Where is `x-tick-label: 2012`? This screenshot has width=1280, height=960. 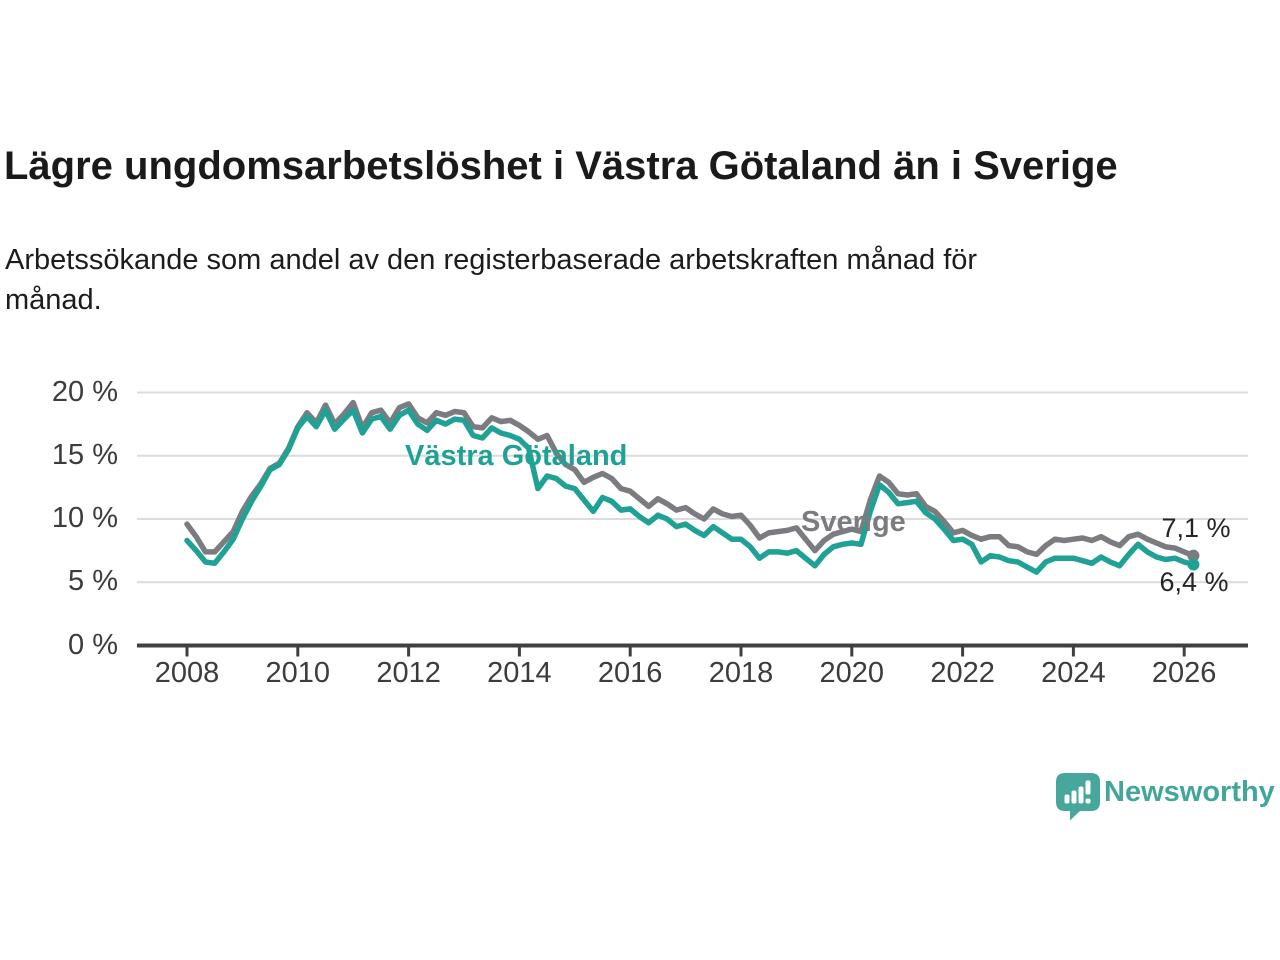 x-tick-label: 2012 is located at coordinates (408, 673).